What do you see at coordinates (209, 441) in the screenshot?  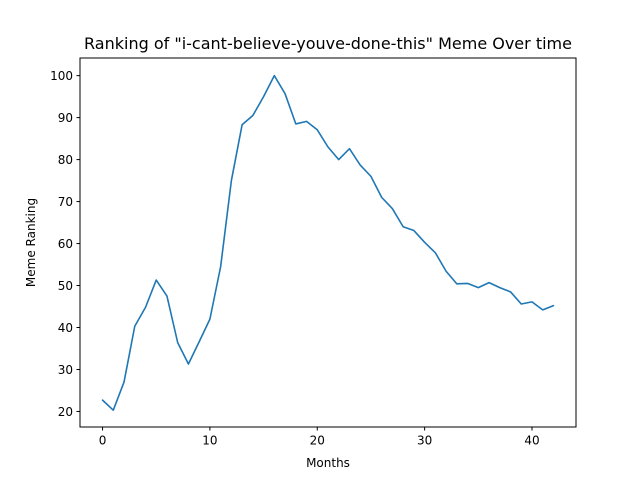 I see `x-tick-label: 10` at bounding box center [209, 441].